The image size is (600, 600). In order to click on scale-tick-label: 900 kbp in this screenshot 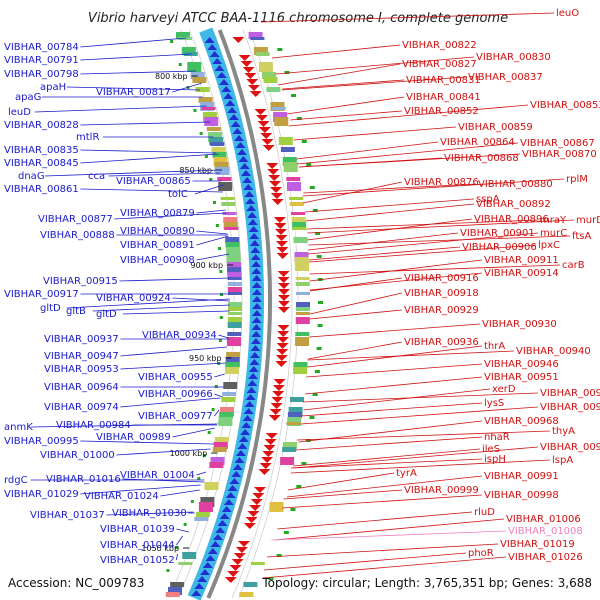, I will do `click(206, 265)`.